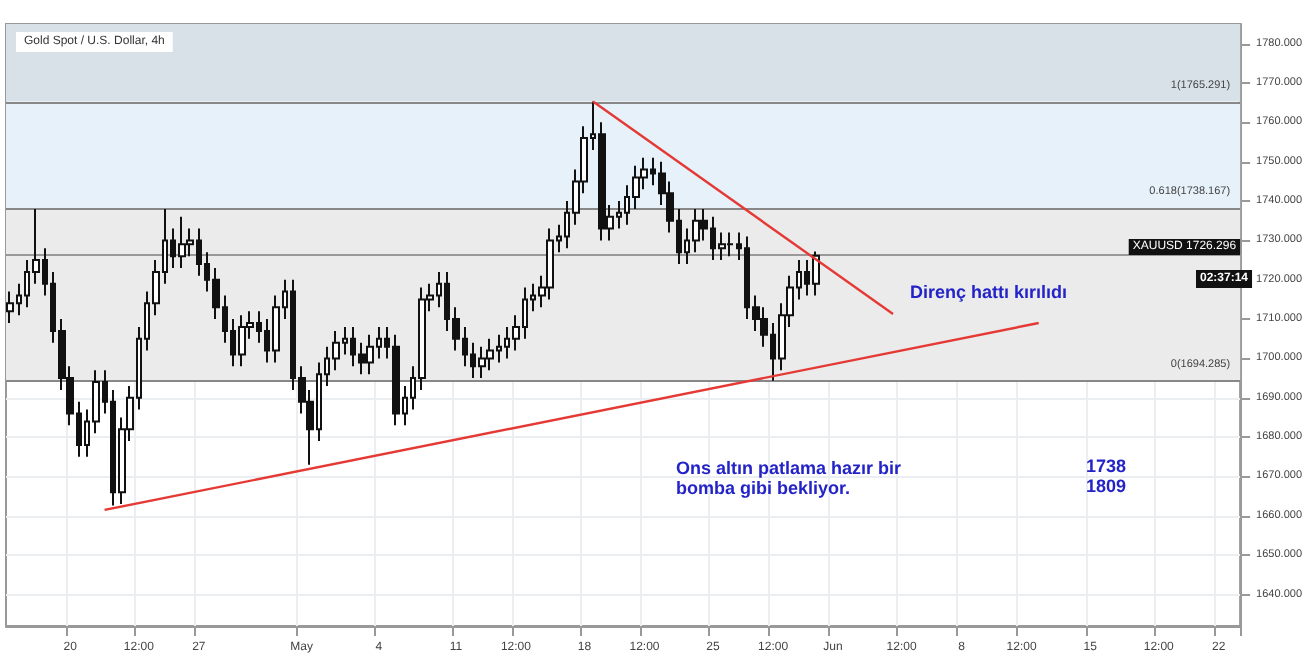  Describe the element at coordinates (989, 292) in the screenshot. I see `annotation: Direnç hattı kırılıdı` at that location.